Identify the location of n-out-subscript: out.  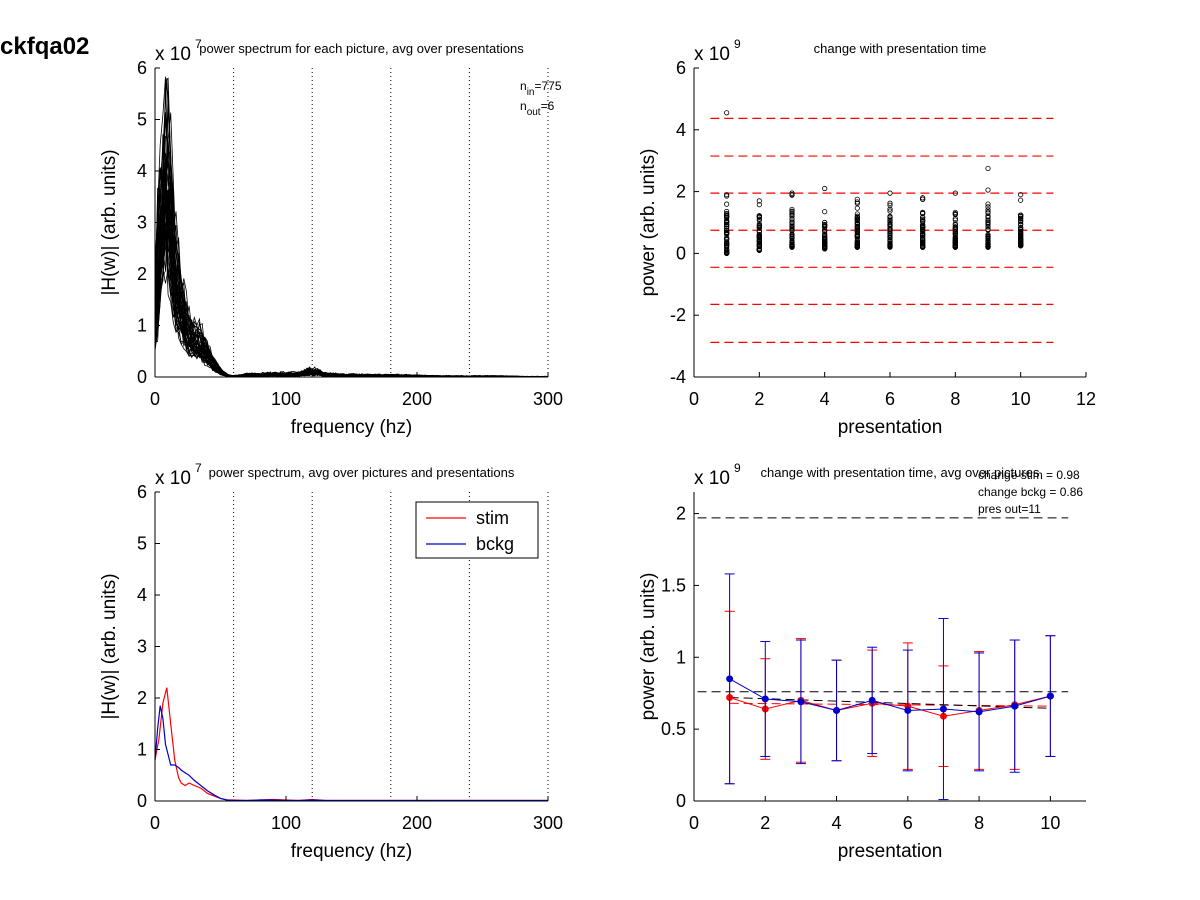
(534, 112).